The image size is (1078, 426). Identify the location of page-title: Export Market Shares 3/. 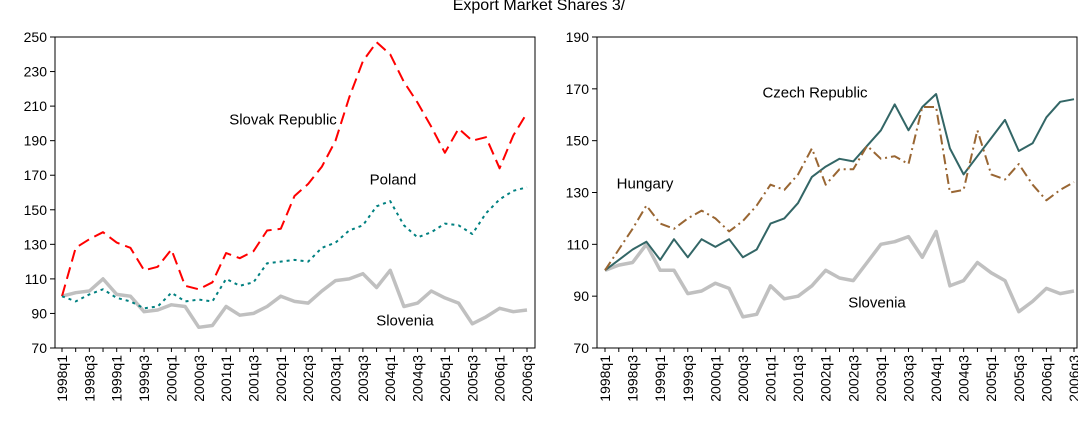
(539, 7).